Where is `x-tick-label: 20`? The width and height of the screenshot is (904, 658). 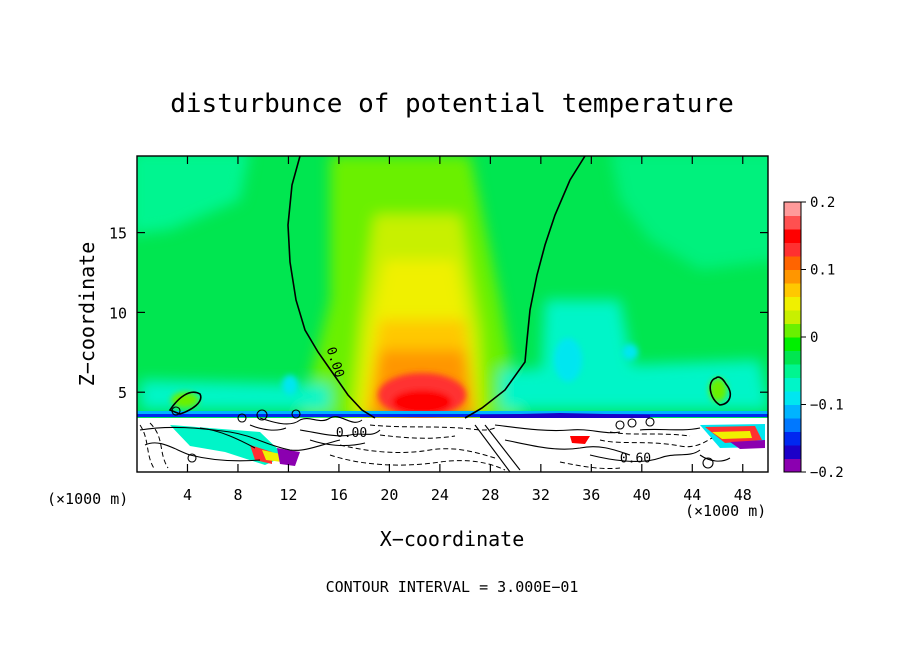
x-tick-label: 20 is located at coordinates (389, 495).